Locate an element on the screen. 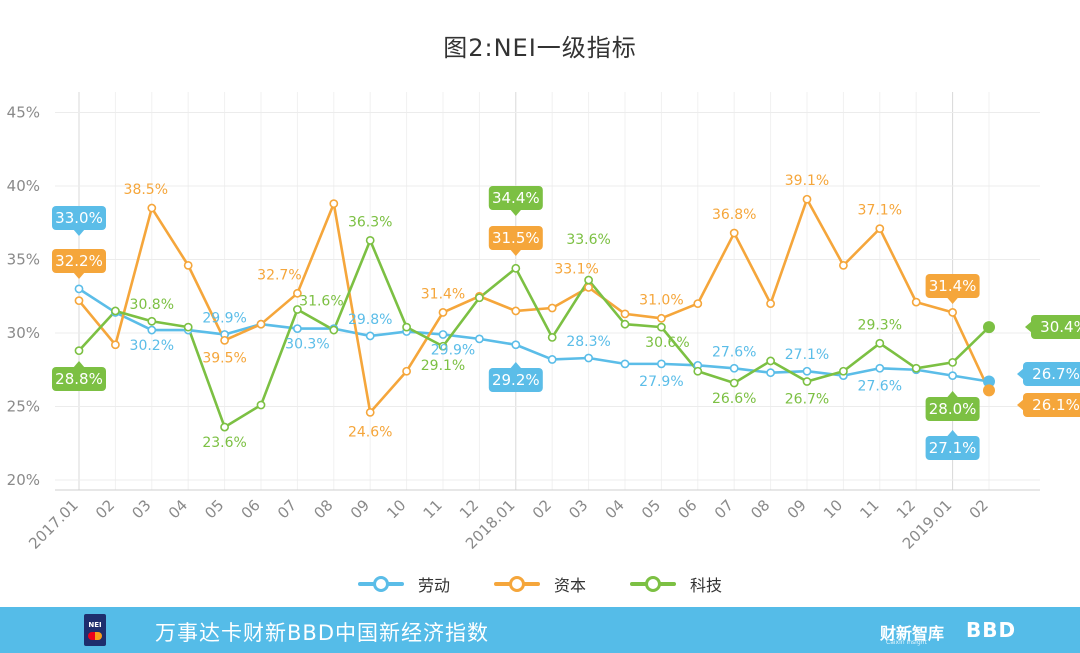  legend-item-technology: 科技 is located at coordinates (676, 584).